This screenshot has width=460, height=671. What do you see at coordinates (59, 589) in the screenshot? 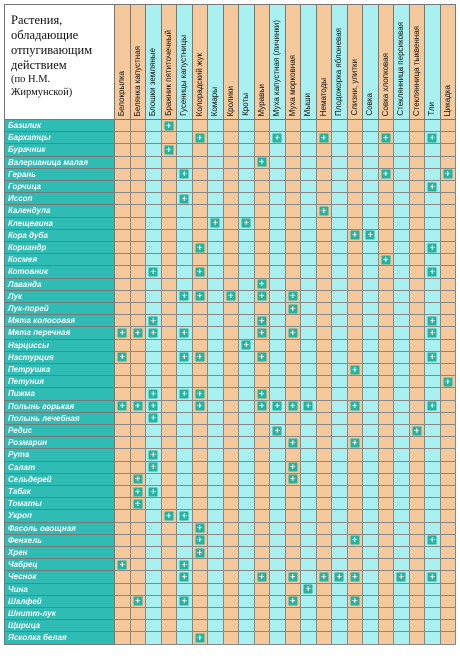
I see `plant-name: Чина` at bounding box center [59, 589].